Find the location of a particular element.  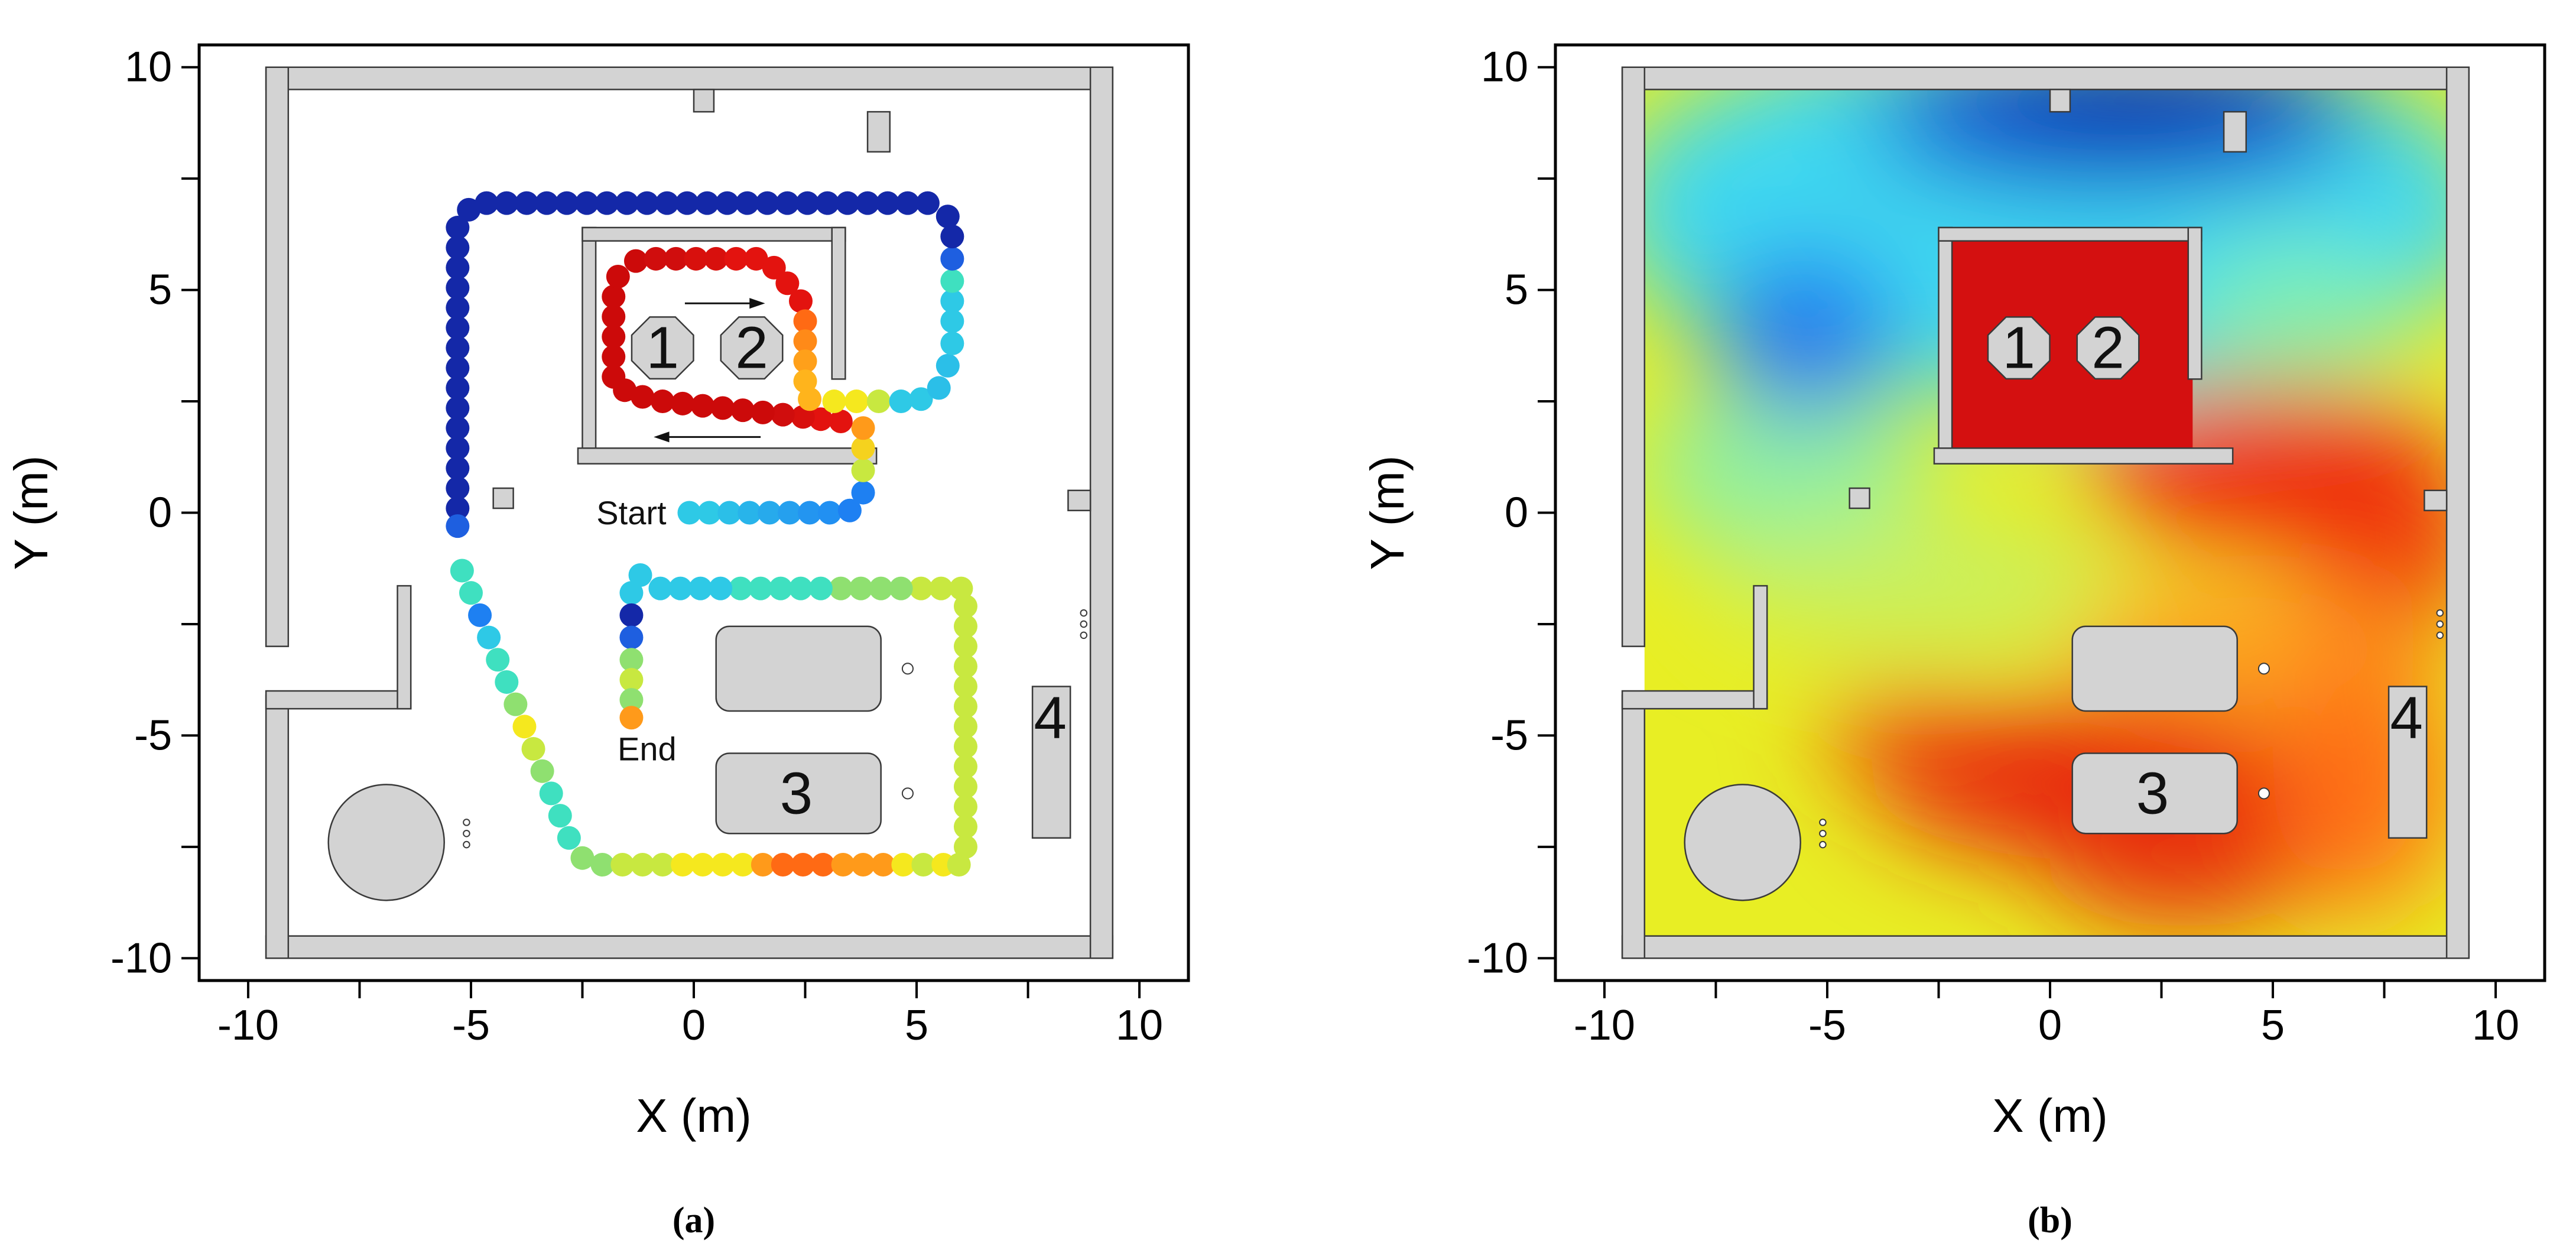

y-tick-label: -10 is located at coordinates (141, 958).